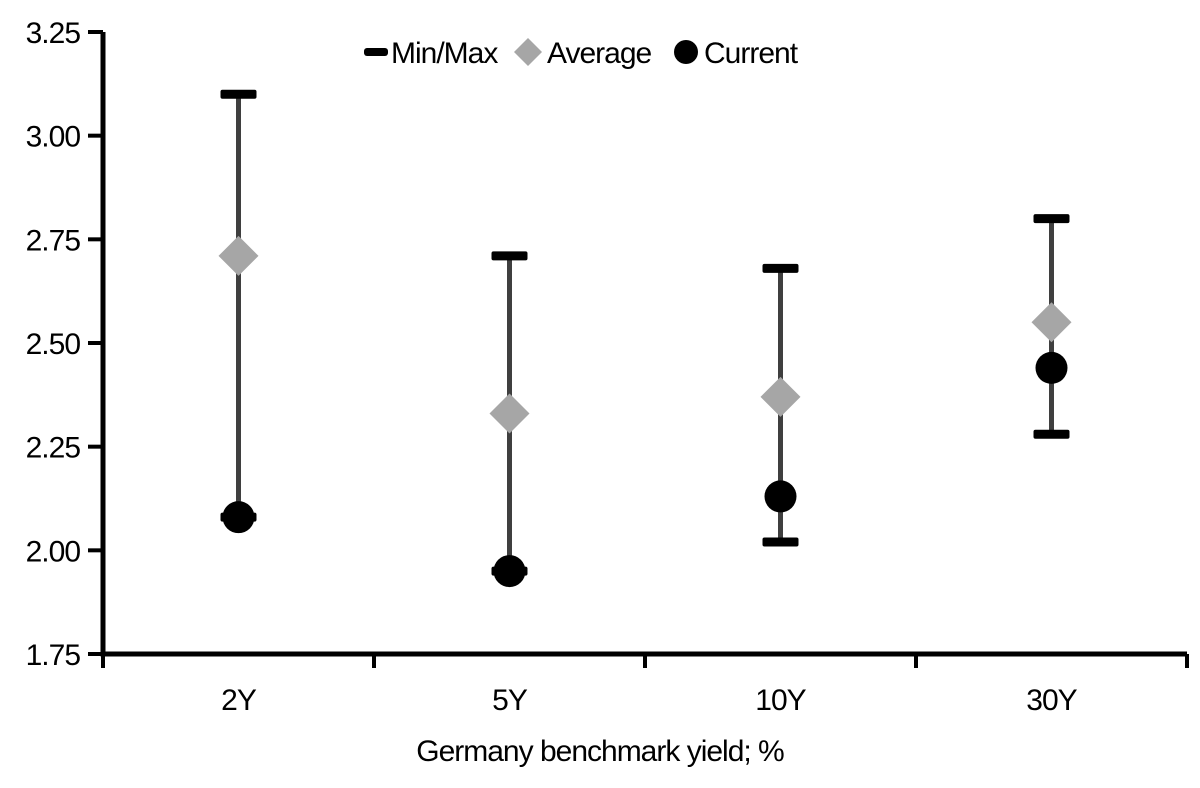 This screenshot has height=788, width=1200. What do you see at coordinates (53, 137) in the screenshot?
I see `y-axis-tick-label: 3.00` at bounding box center [53, 137].